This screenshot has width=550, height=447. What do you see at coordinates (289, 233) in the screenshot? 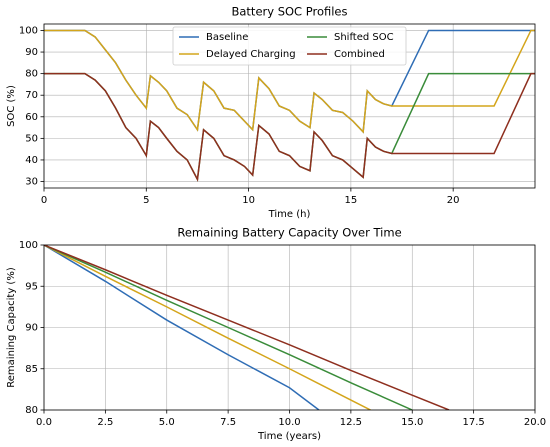
I see `chart-title: Remaining Battery Capacity Over Time` at bounding box center [289, 233].